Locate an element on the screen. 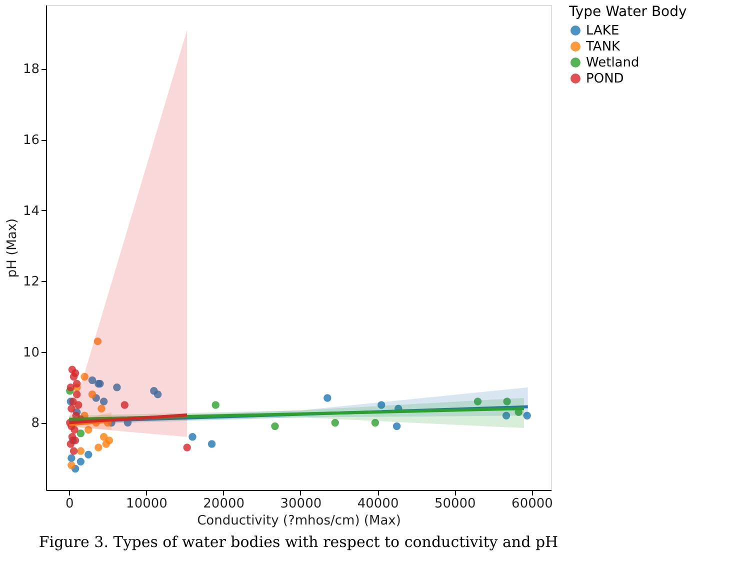 The image size is (734, 588). x-tick-label: 10000 is located at coordinates (147, 504).